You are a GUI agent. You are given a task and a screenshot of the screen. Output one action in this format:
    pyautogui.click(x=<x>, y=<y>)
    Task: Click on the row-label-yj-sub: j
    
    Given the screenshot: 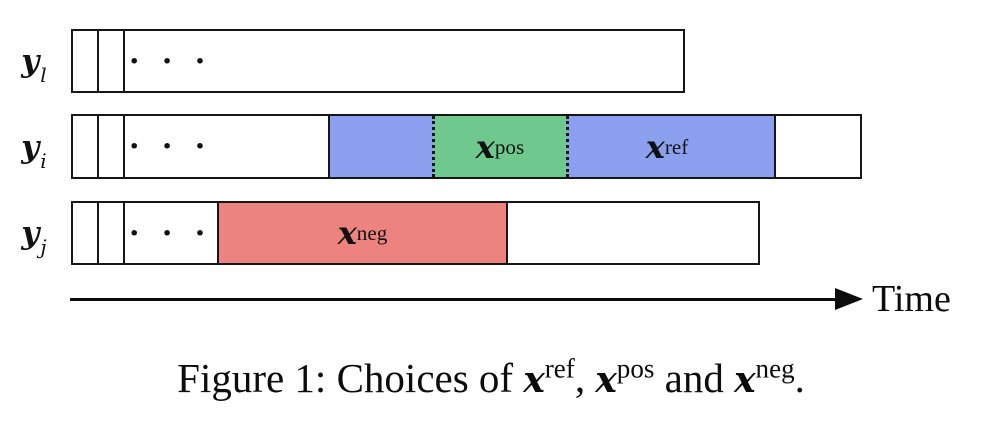 What is the action you would take?
    pyautogui.click(x=43, y=247)
    